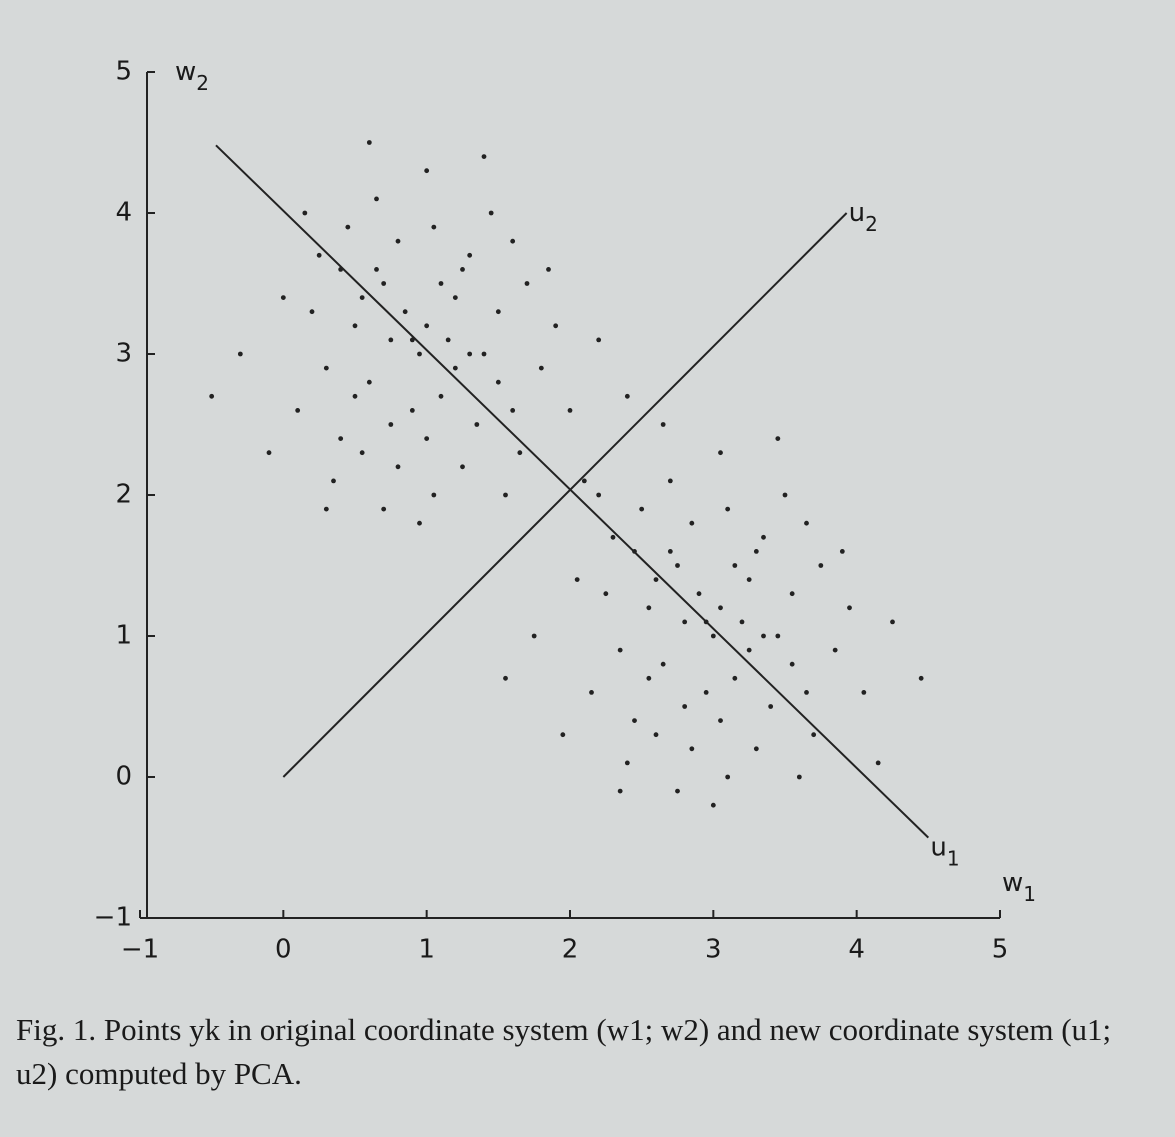 Image resolution: width=1175 pixels, height=1137 pixels. I want to click on y-axis-label-sub: 2, so click(202, 83).